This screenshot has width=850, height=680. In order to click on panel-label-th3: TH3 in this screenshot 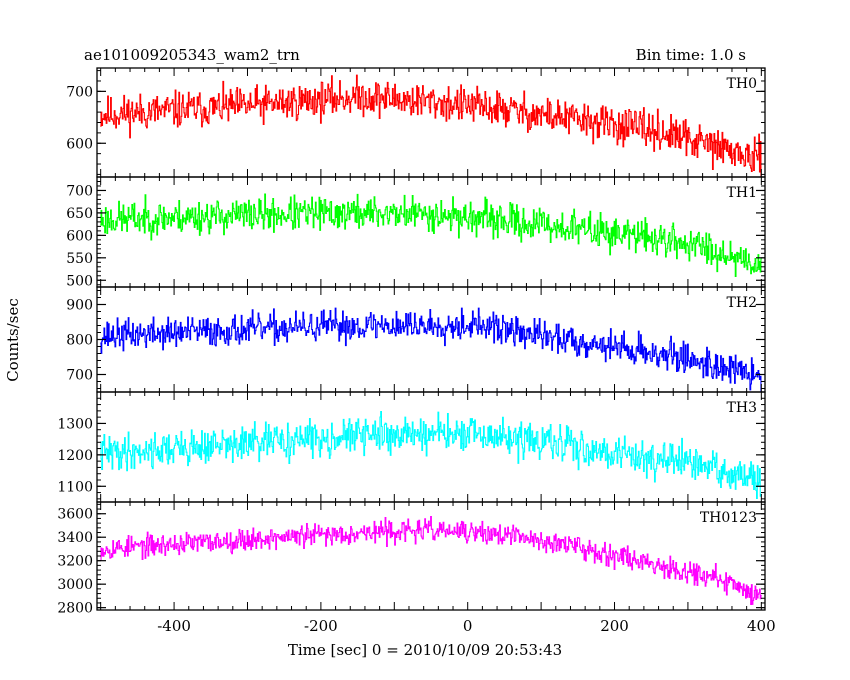, I will do `click(742, 408)`.